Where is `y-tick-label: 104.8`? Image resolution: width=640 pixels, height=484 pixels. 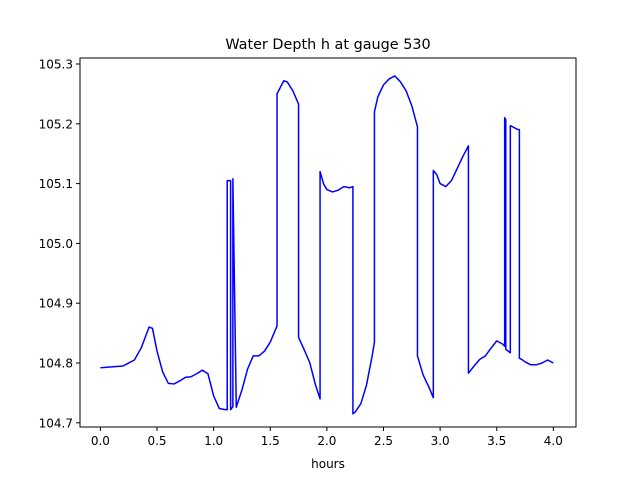 y-tick-label: 104.8 is located at coordinates (56, 364).